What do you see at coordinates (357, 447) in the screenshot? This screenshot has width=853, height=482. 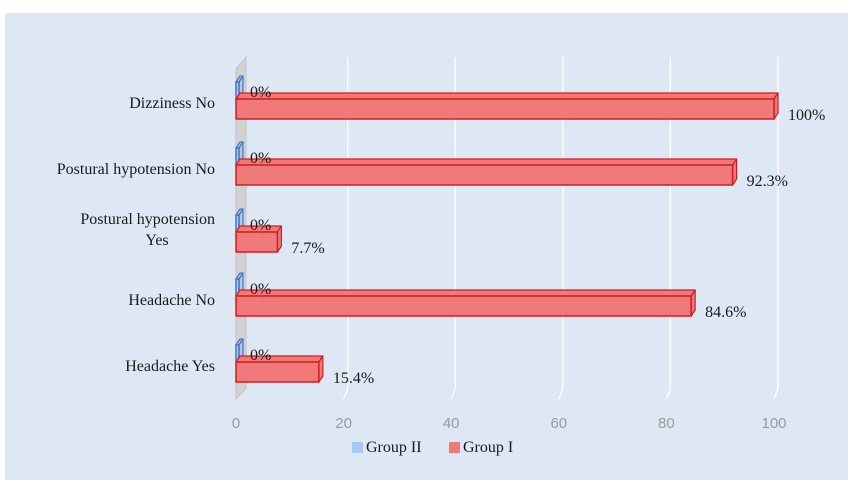 I see `legend-swatch-group-ii` at bounding box center [357, 447].